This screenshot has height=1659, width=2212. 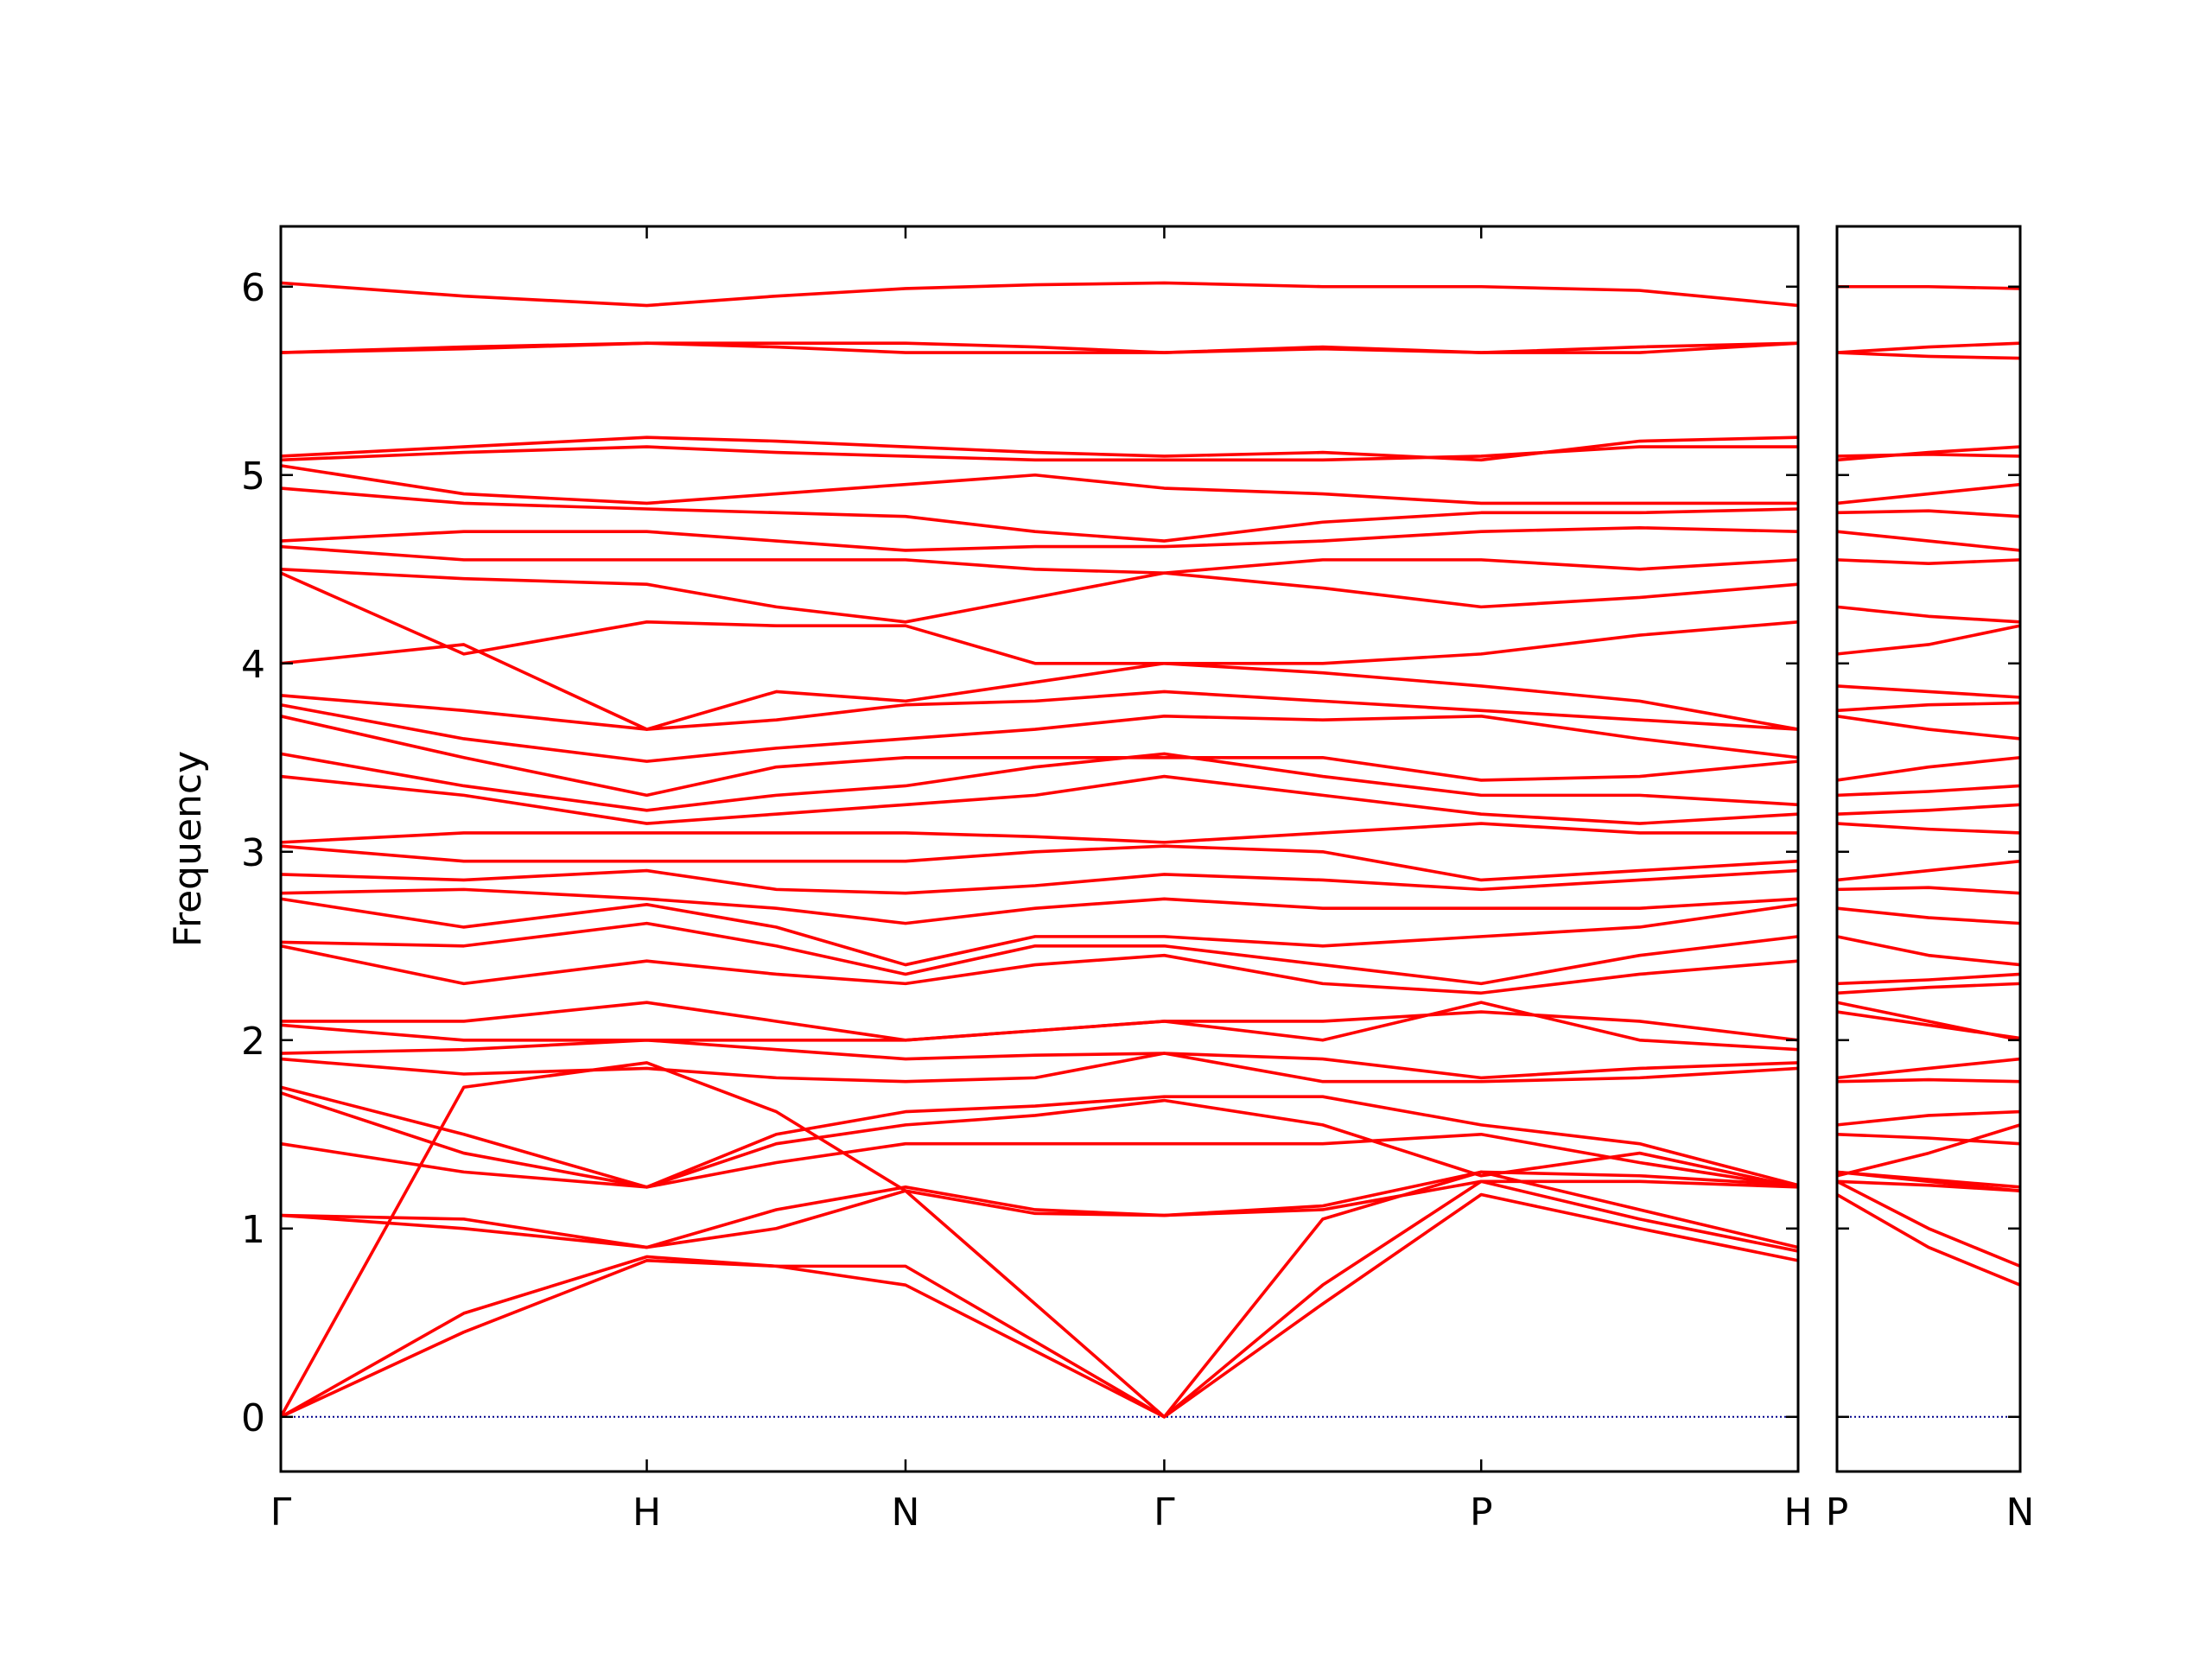 I want to click on y-tick-label: 2, so click(x=253, y=1042).